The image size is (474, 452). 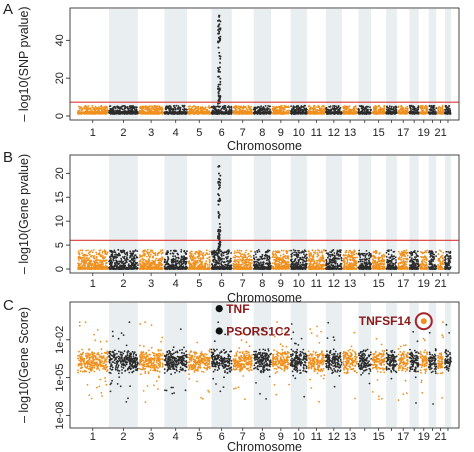 I want to click on x-tick-label: 21, so click(x=440, y=133).